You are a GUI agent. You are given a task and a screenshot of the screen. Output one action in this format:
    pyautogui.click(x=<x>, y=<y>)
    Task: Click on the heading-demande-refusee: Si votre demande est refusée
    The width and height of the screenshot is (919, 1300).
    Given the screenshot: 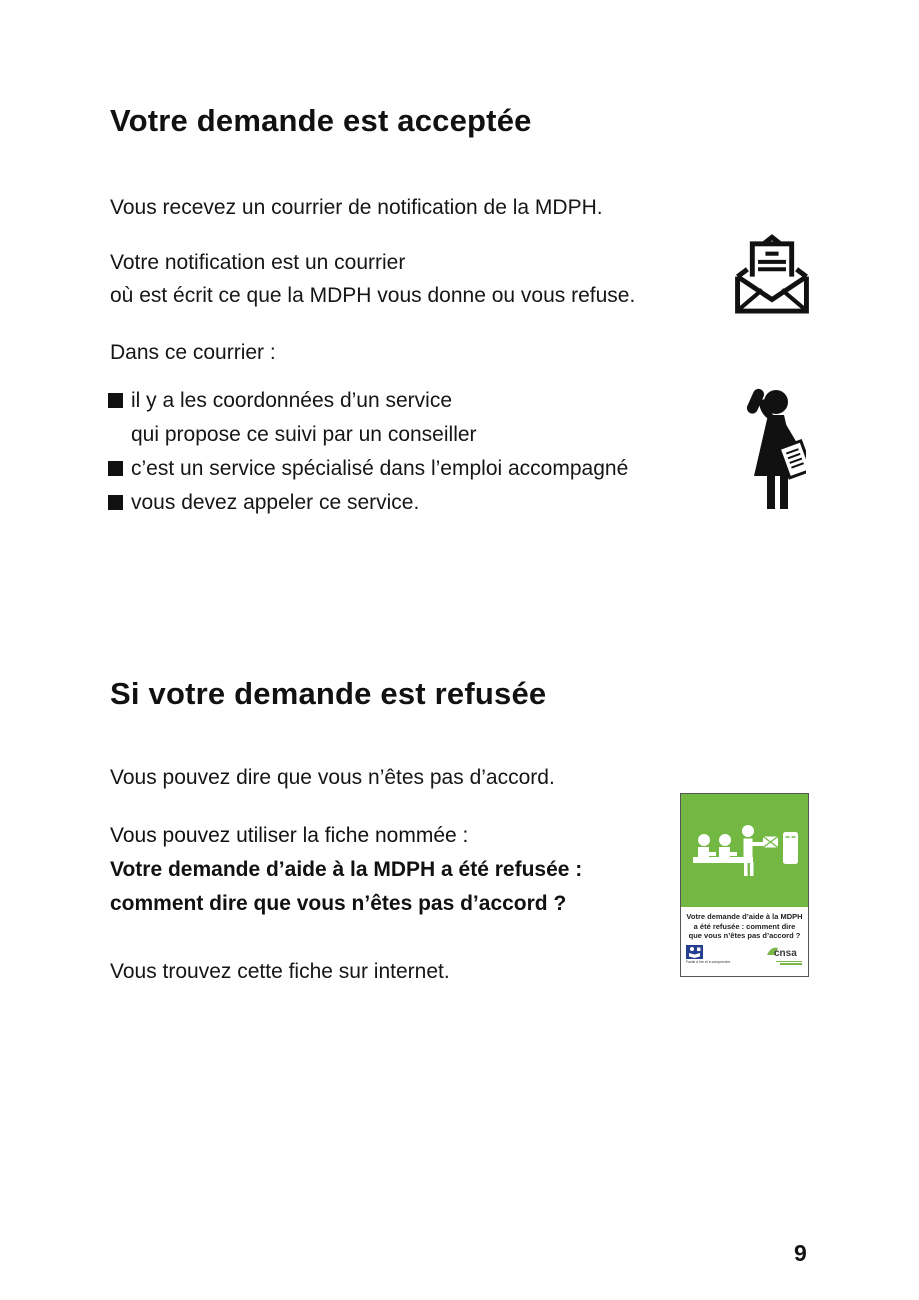 What is the action you would take?
    pyautogui.click(x=328, y=693)
    